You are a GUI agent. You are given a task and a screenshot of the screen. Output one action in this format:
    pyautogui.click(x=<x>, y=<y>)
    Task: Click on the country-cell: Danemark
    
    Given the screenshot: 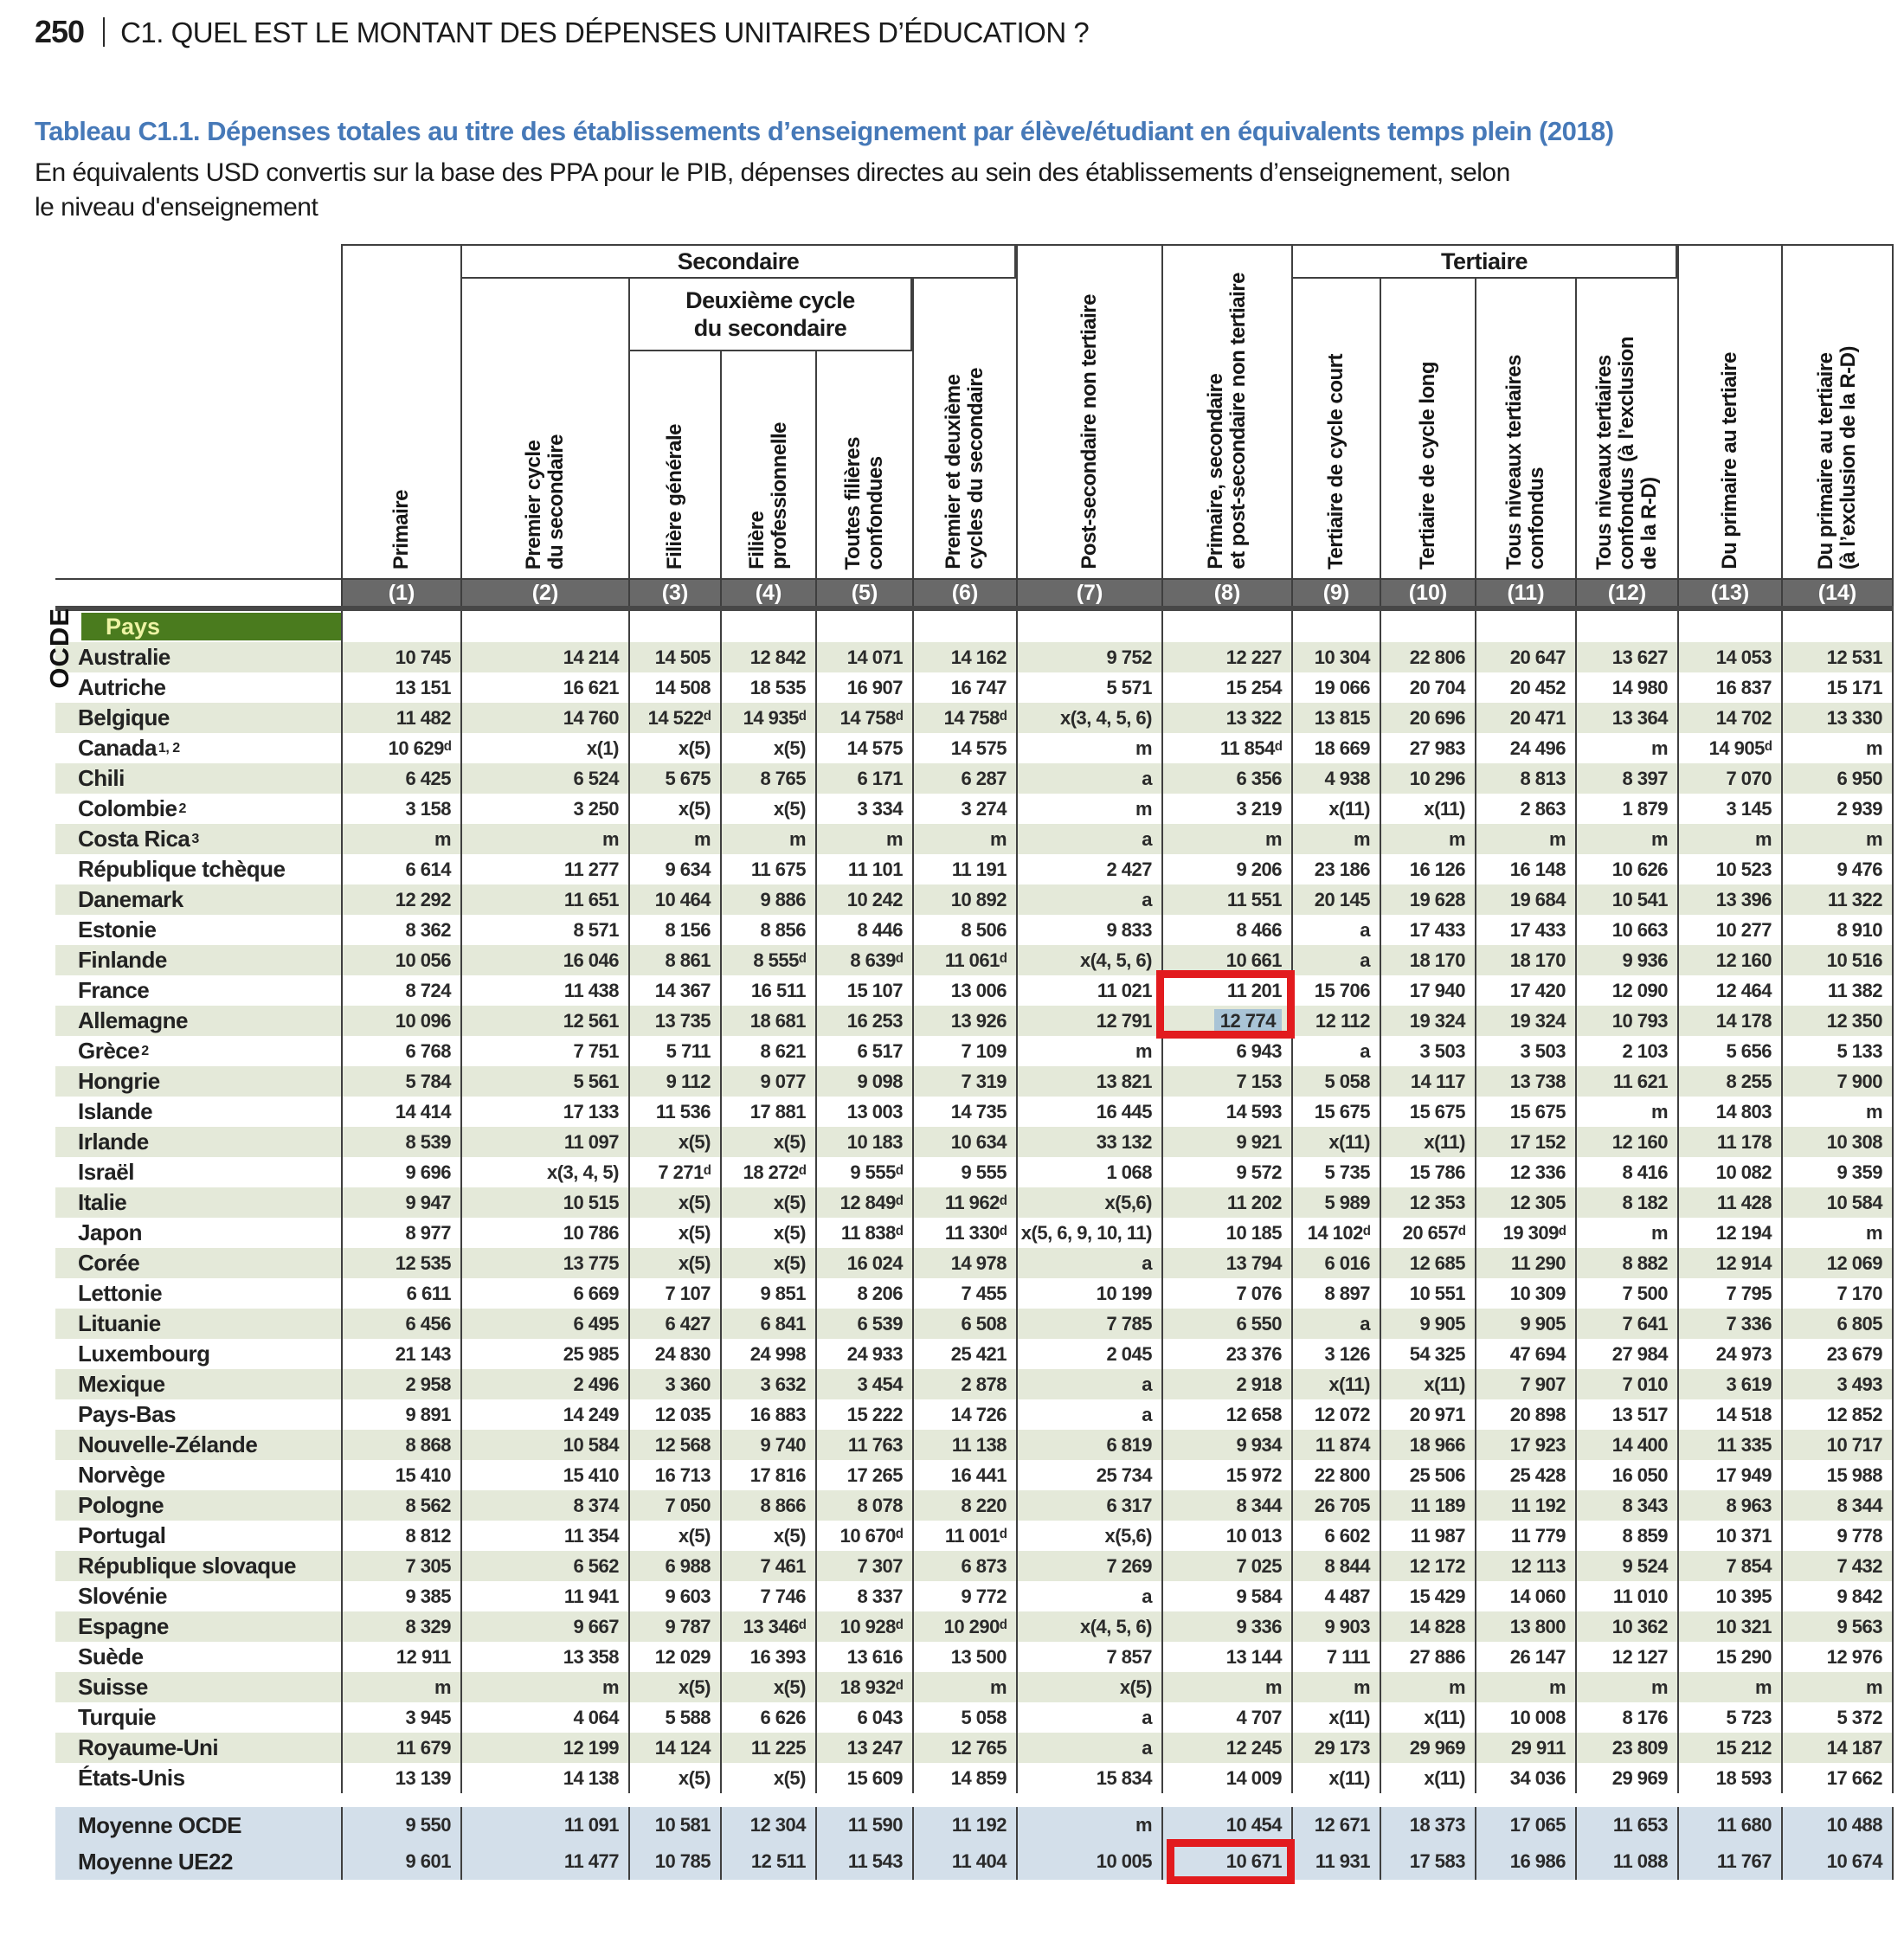 What is the action you would take?
    pyautogui.click(x=130, y=899)
    